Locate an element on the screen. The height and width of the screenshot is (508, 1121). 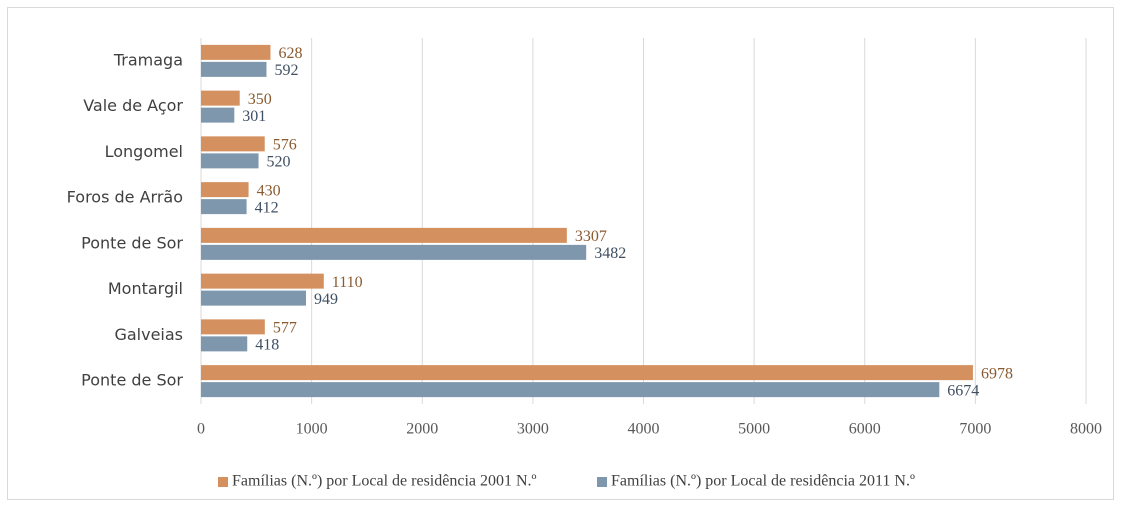
data-label: 577 is located at coordinates (285, 328).